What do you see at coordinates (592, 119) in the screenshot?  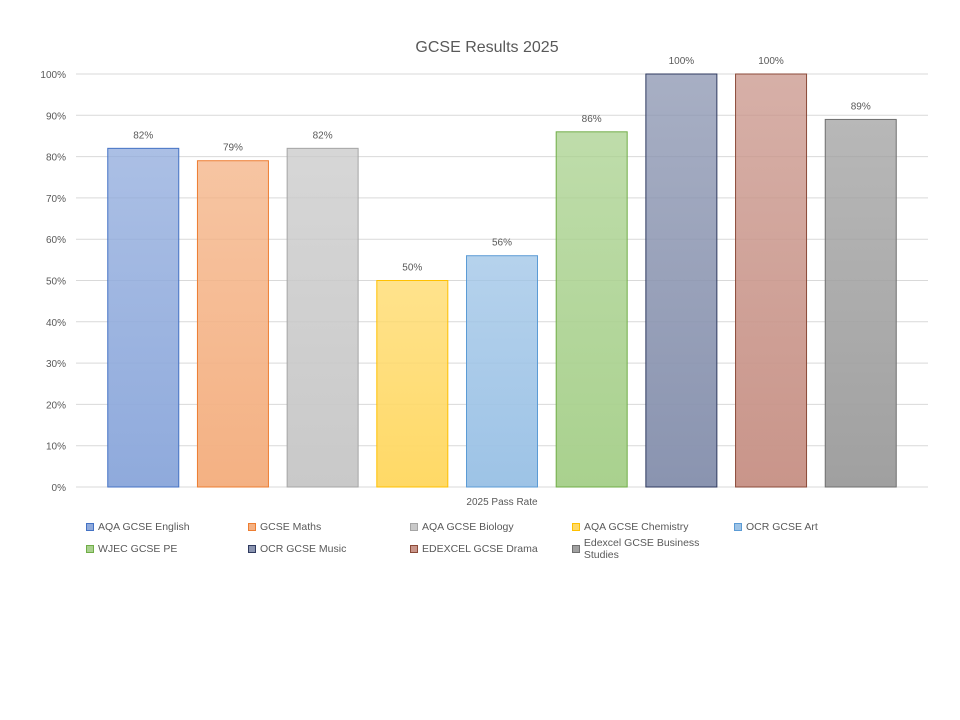 I see `data-label: 86%` at bounding box center [592, 119].